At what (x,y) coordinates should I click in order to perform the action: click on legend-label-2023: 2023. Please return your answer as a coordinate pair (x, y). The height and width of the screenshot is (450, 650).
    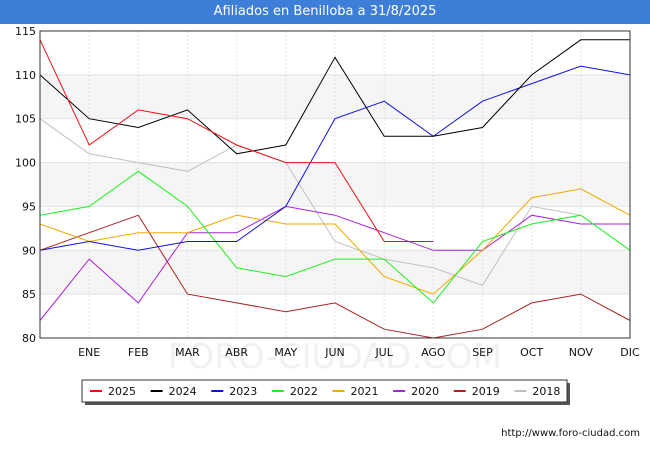
    Looking at the image, I should click on (243, 391).